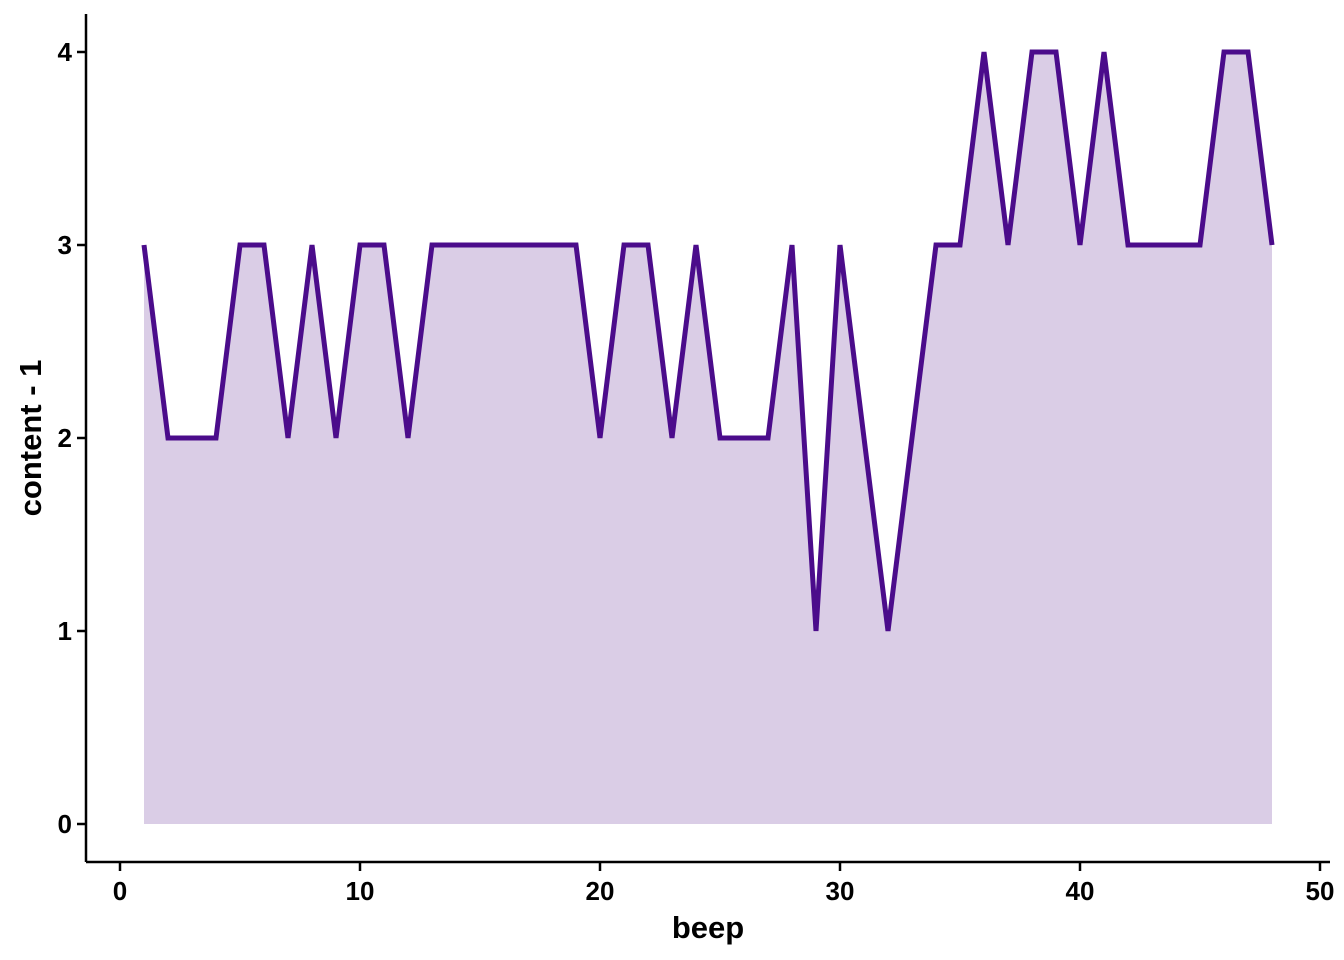 This screenshot has width=1344, height=960. Describe the element at coordinates (724, 884) in the screenshot. I see `x-axis-ticks: 0 10 20 30 40 50` at that location.